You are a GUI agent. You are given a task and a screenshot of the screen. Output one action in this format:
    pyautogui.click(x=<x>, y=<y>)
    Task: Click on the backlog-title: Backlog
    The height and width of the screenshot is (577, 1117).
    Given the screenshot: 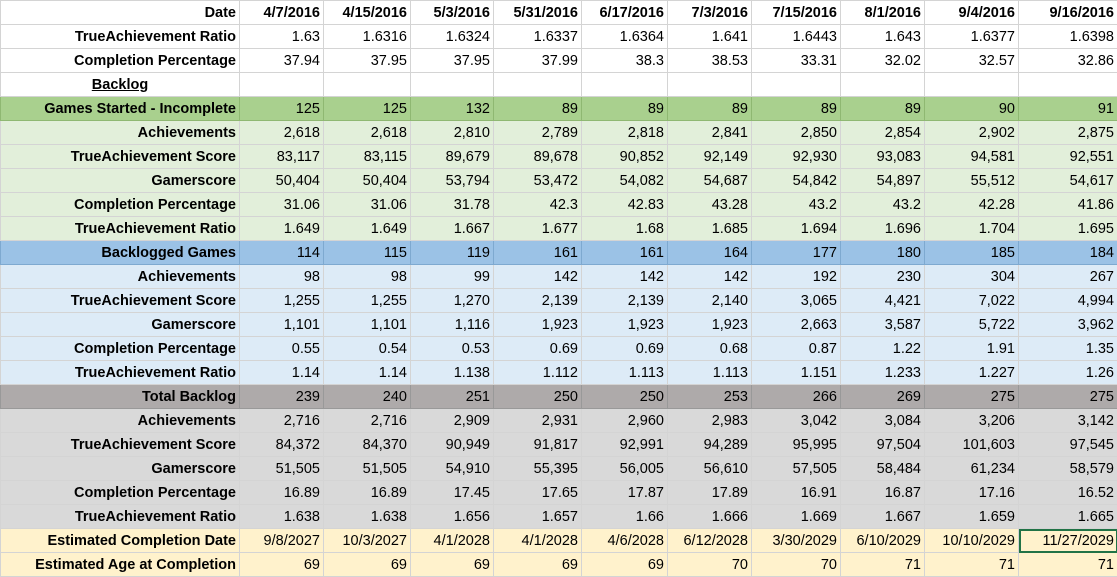 What is the action you would take?
    pyautogui.click(x=120, y=85)
    